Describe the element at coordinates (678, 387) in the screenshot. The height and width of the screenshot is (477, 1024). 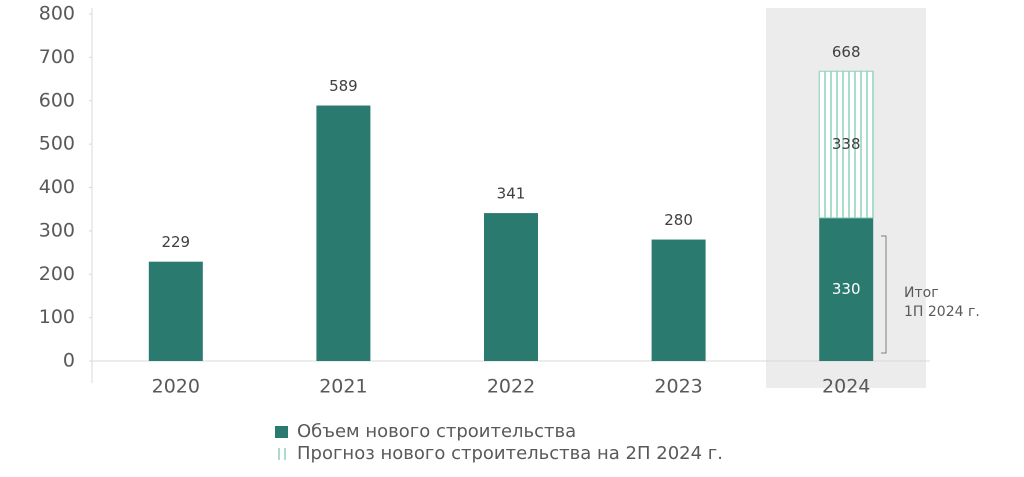
I see `x-tick-label: 2023` at that location.